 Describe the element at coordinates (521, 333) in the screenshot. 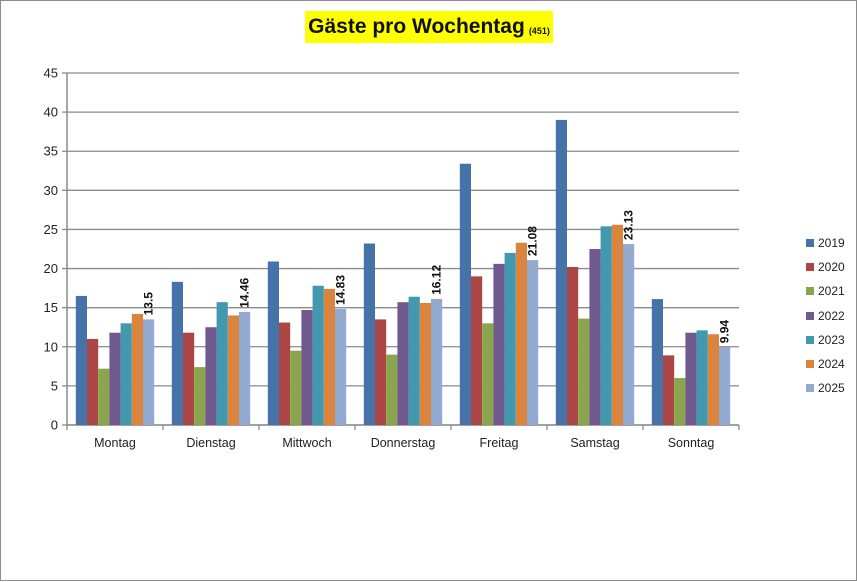

I see `bar-2024-freitag` at that location.